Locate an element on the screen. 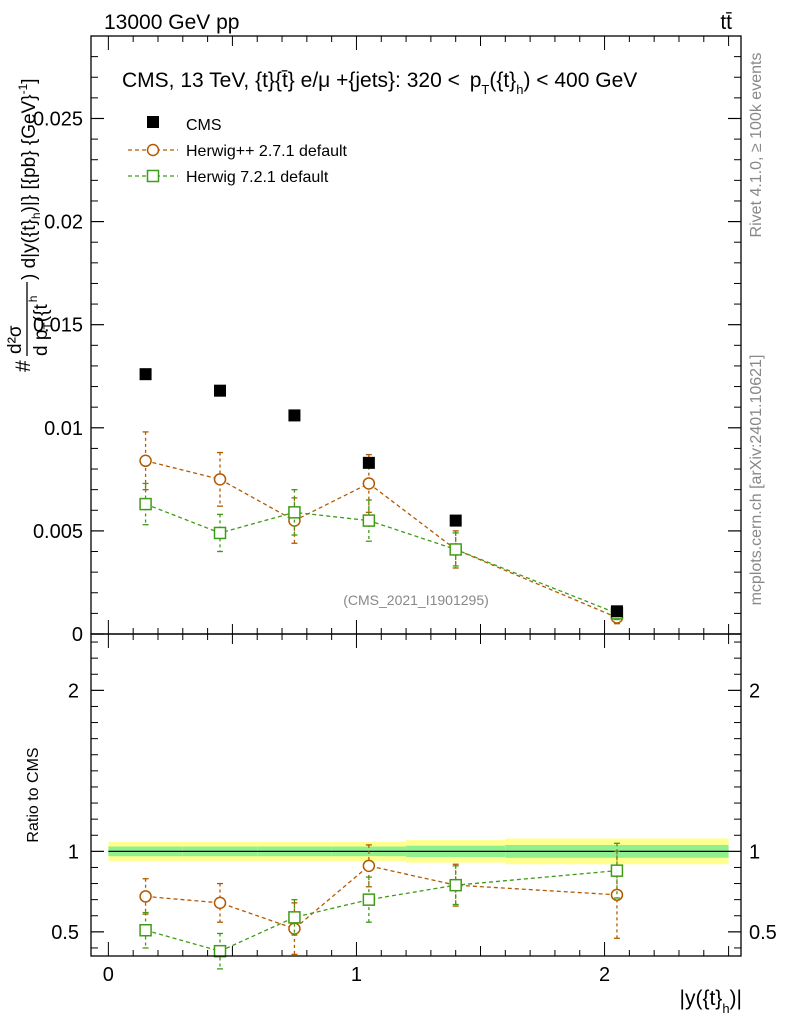  main-y-tick-label: 0.005 is located at coordinates (58, 532).